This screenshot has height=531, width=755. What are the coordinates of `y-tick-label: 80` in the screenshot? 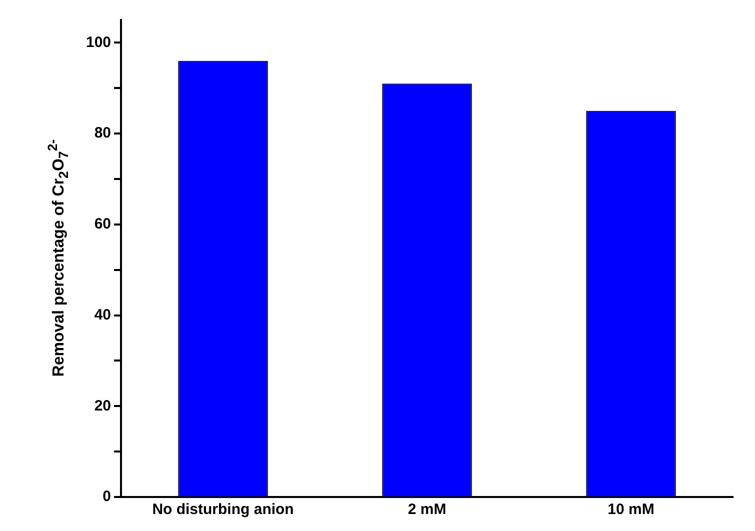 It's located at (103, 133).